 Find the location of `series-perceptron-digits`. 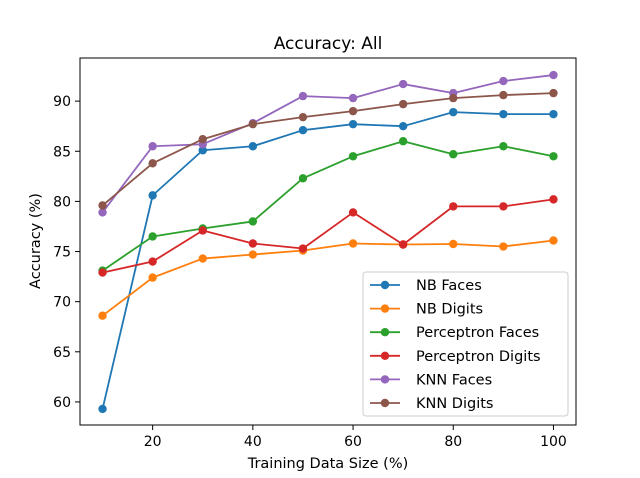

series-perceptron-digits is located at coordinates (328, 236).